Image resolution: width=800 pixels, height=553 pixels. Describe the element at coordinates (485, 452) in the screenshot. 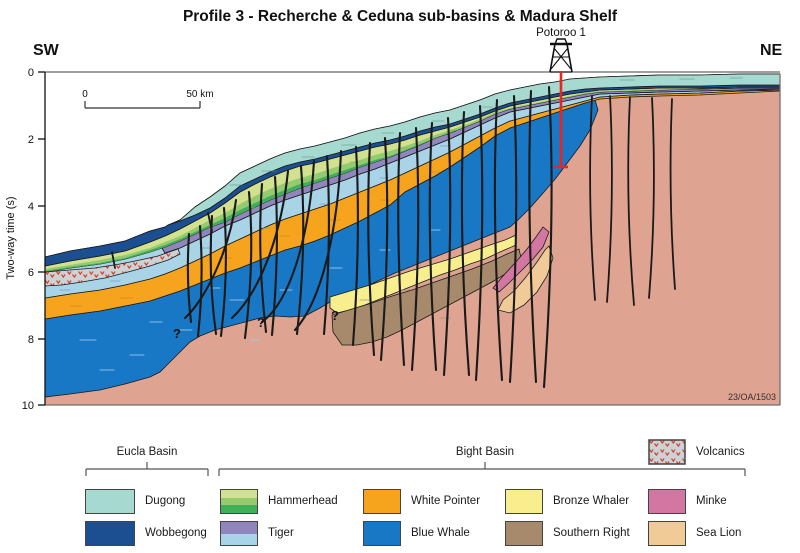

I see `legend-group-bight-basin: Bight Basin` at that location.